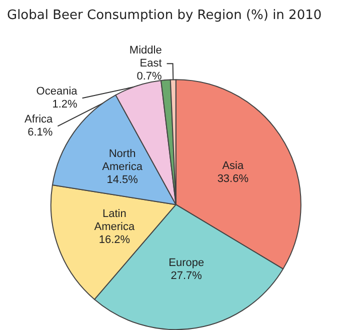  Describe the element at coordinates (149, 76) in the screenshot. I see `data-label: 0.7%` at that location.